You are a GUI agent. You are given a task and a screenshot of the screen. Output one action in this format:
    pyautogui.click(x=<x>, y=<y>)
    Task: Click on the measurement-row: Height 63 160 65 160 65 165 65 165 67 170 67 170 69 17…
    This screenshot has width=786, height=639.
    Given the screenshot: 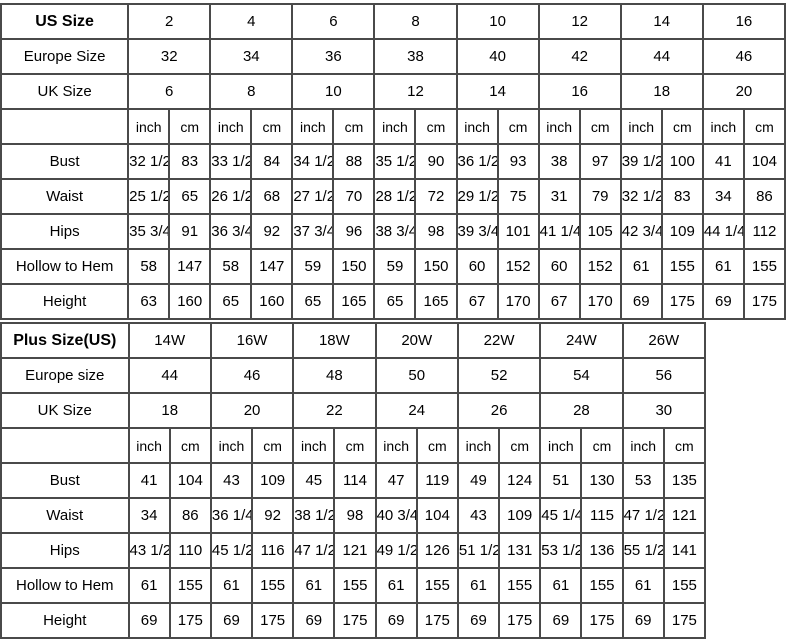 What is the action you would take?
    pyautogui.click(x=393, y=301)
    